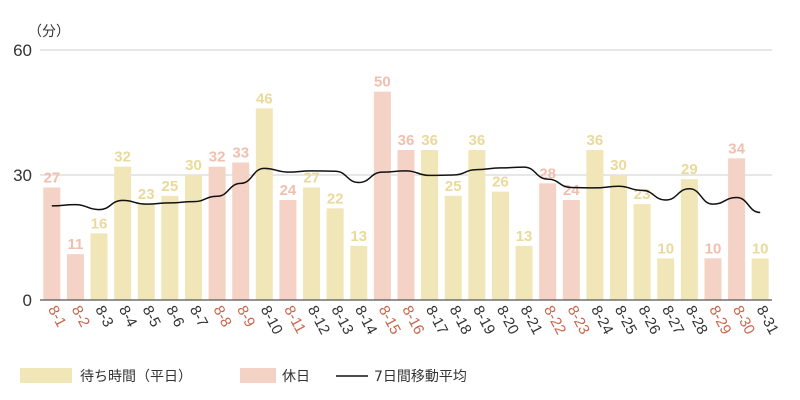  What do you see at coordinates (524, 236) in the screenshot?
I see `value-label-8-21: 13` at bounding box center [524, 236].